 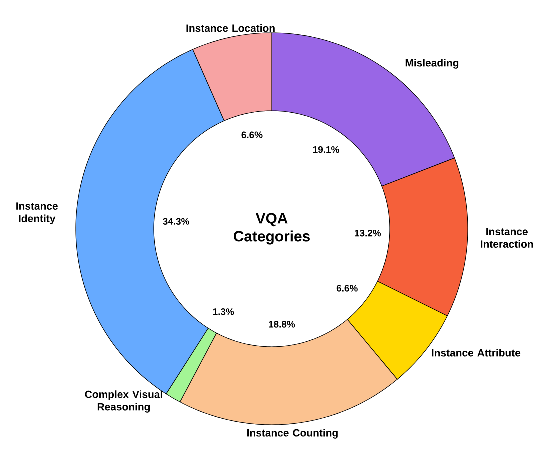 I want to click on data-label: 19.1%, so click(x=326, y=150).